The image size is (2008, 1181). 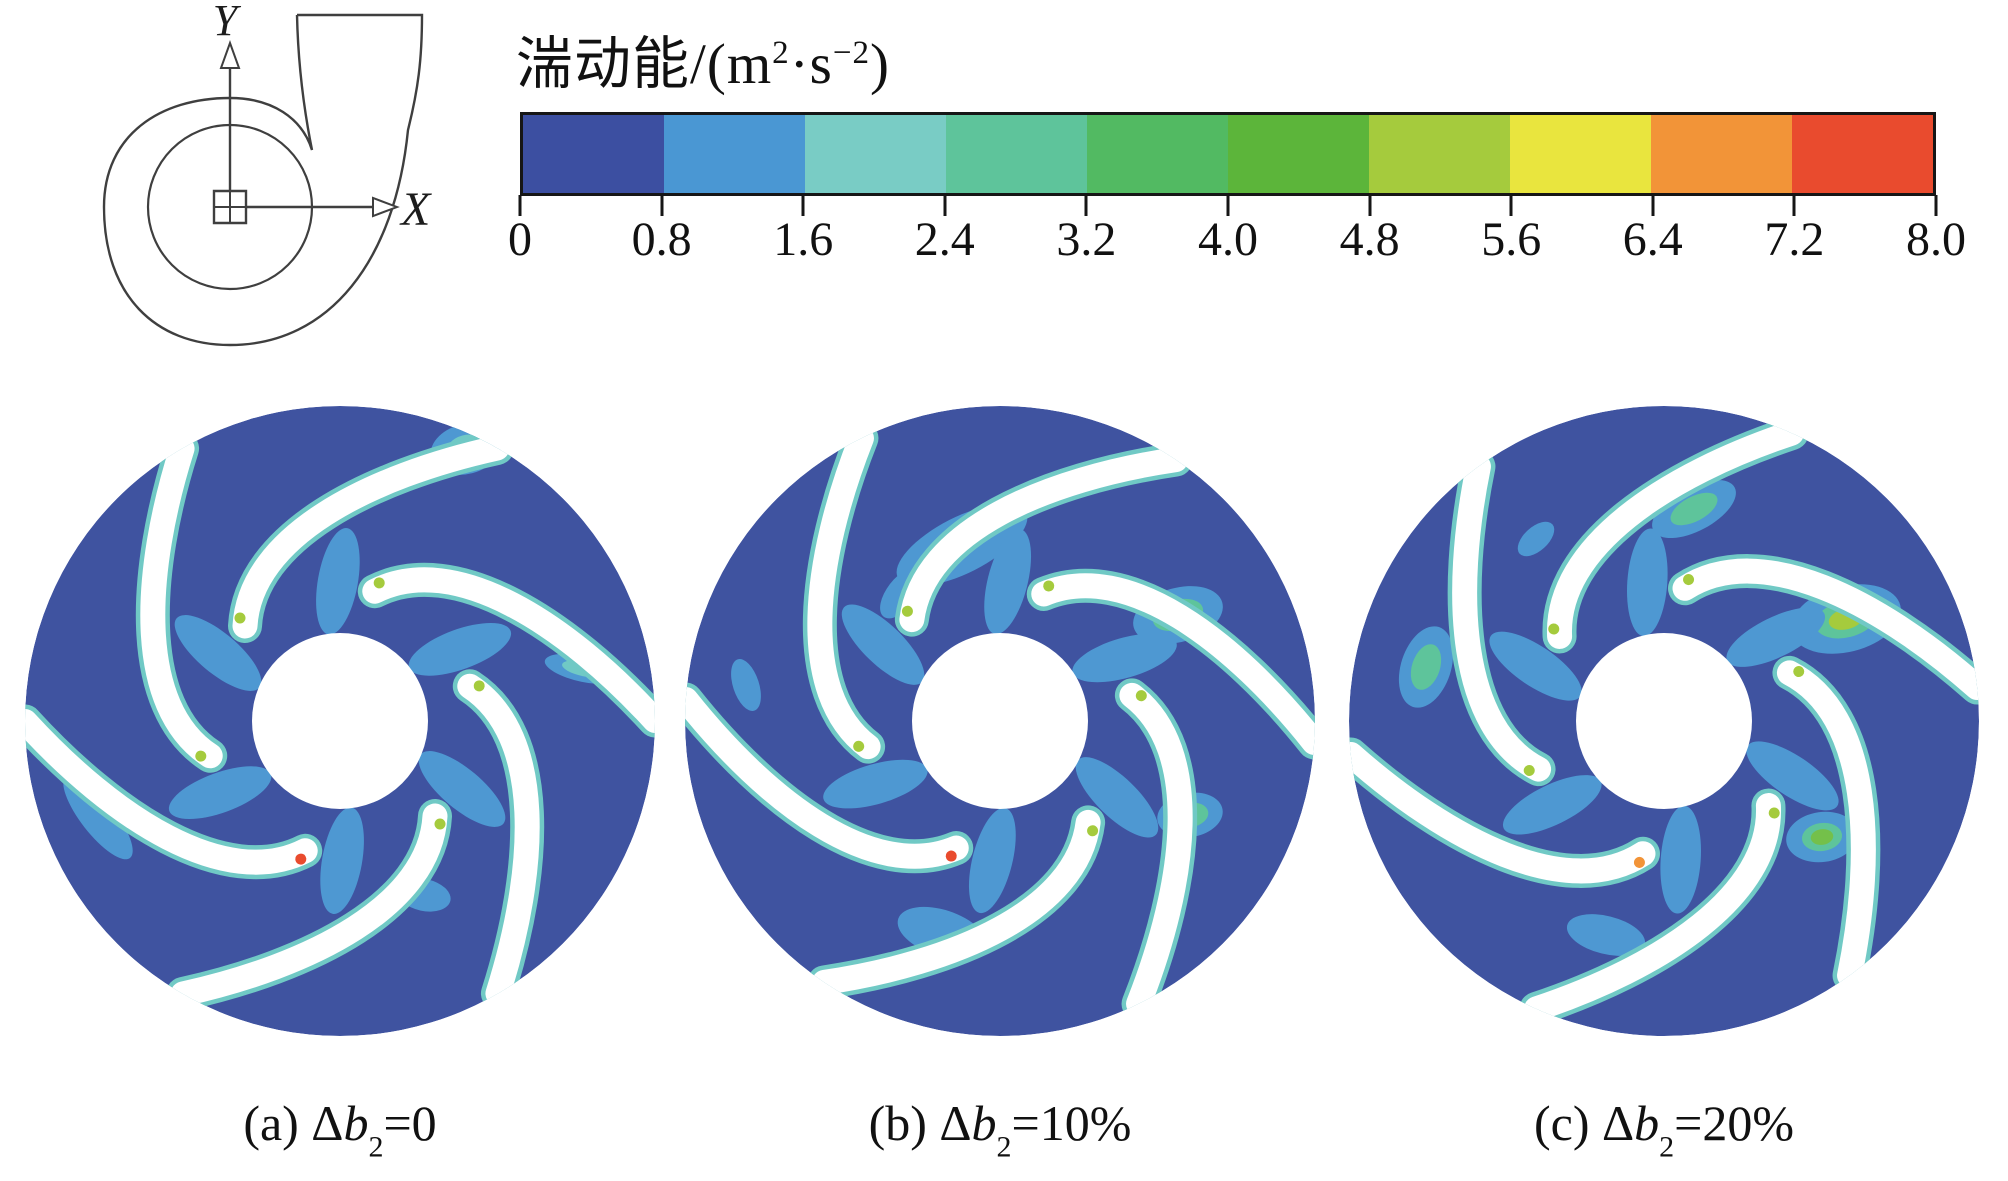 What do you see at coordinates (1228, 239) in the screenshot?
I see `colorbar-tick-label-5: 4.0` at bounding box center [1228, 239].